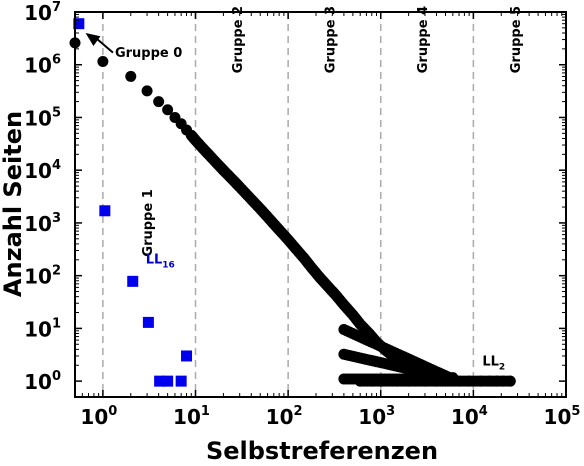 The image size is (584, 466). What do you see at coordinates (423, 39) in the screenshot?
I see `group-label: Gruppe 4` at bounding box center [423, 39].